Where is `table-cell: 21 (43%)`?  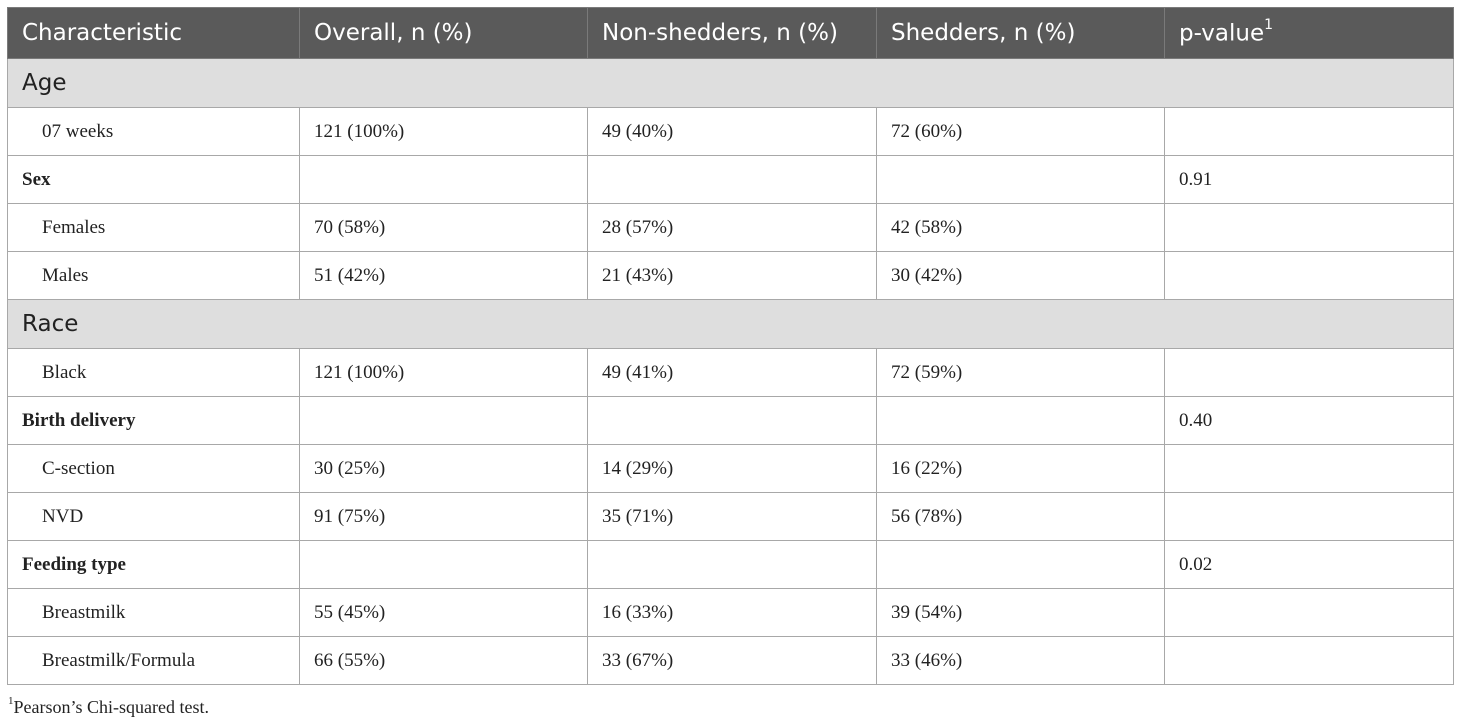 table-cell: 21 (43%) is located at coordinates (732, 275).